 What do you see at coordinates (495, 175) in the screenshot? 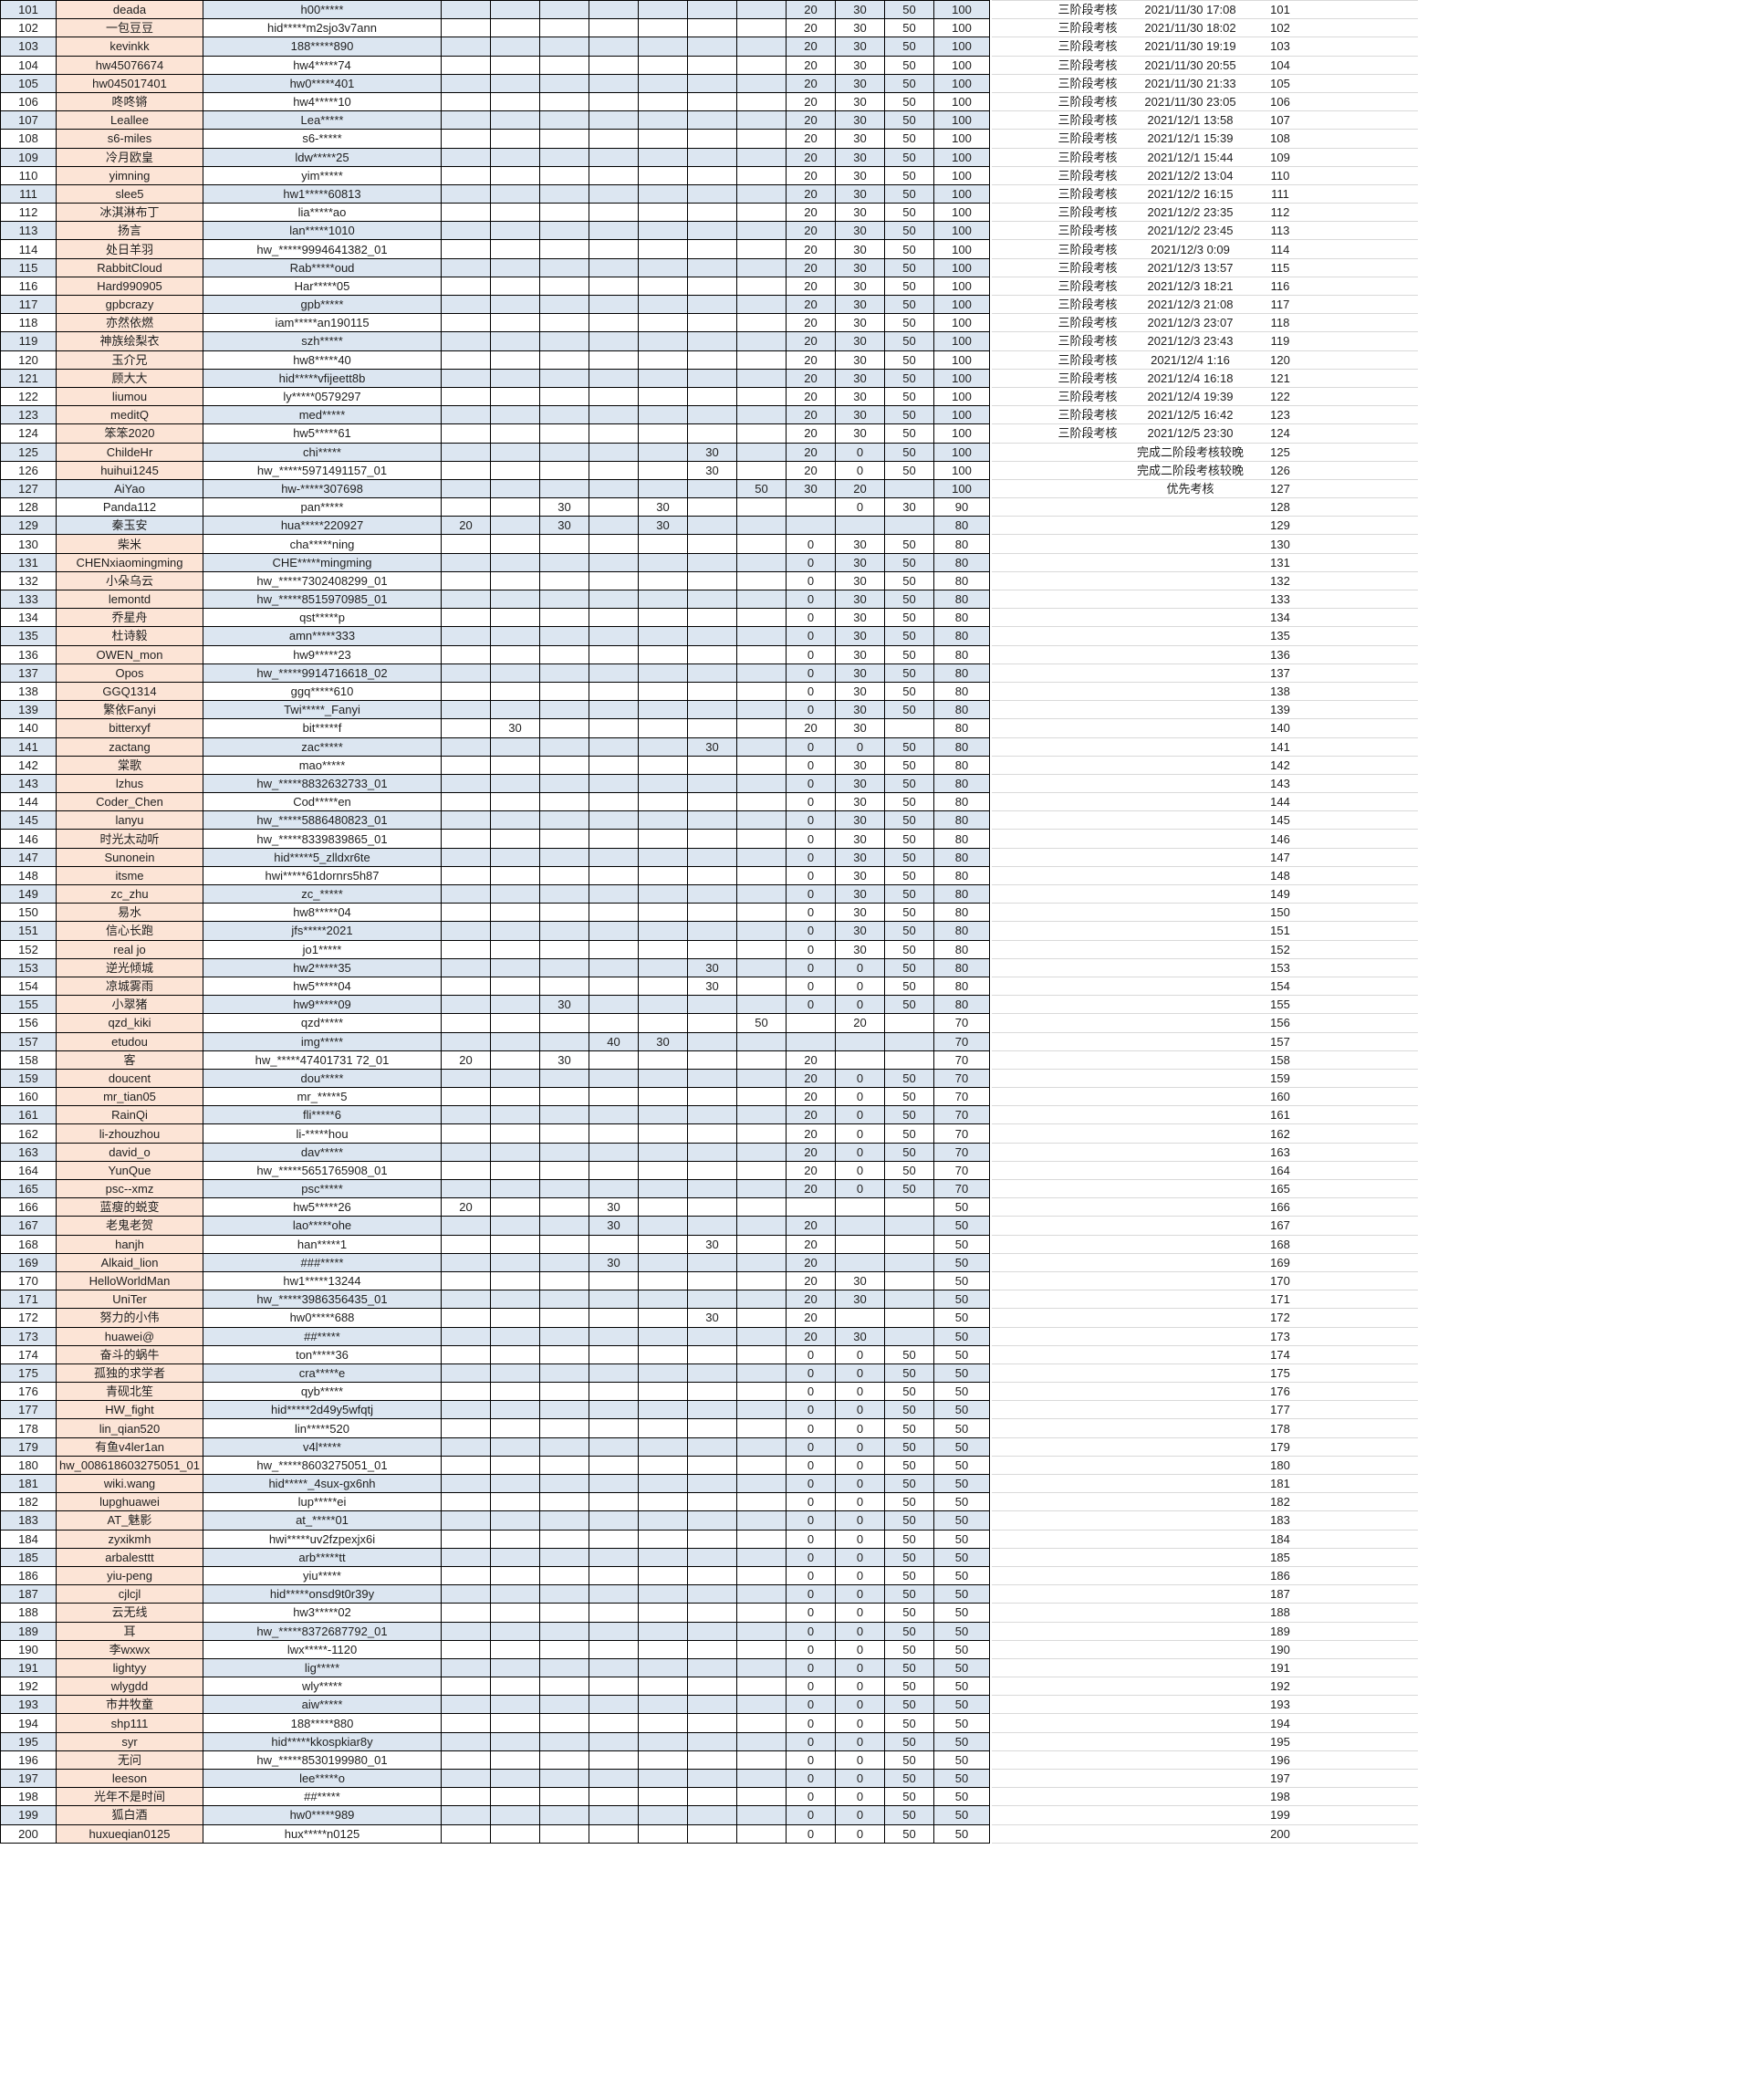
I see `table-row: 110 yimning yim***** 20 30 50 100` at bounding box center [495, 175].